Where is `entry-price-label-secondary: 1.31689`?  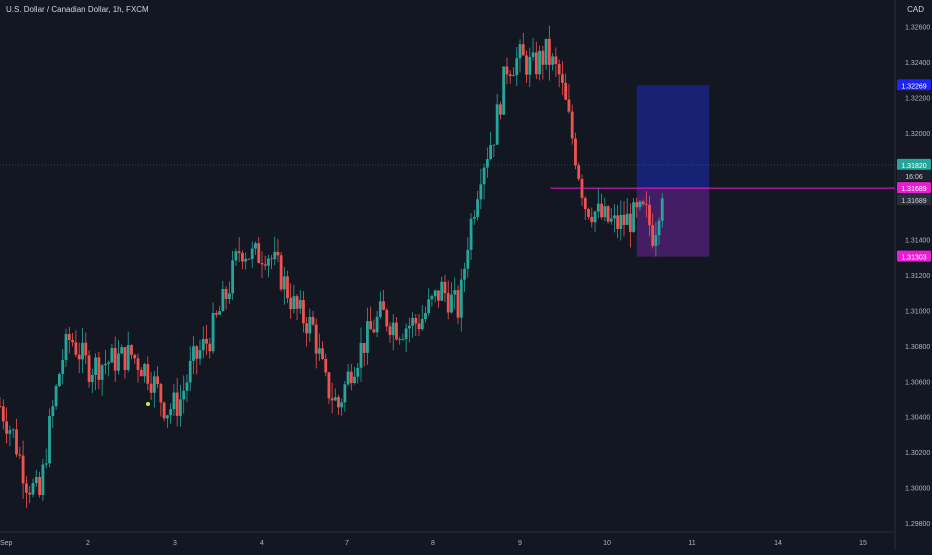 entry-price-label-secondary: 1.31689 is located at coordinates (913, 201).